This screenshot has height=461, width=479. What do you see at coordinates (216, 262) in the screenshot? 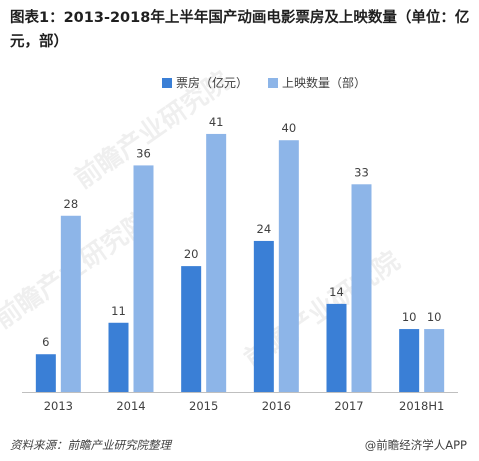
I see `bar-releases-2015` at bounding box center [216, 262].